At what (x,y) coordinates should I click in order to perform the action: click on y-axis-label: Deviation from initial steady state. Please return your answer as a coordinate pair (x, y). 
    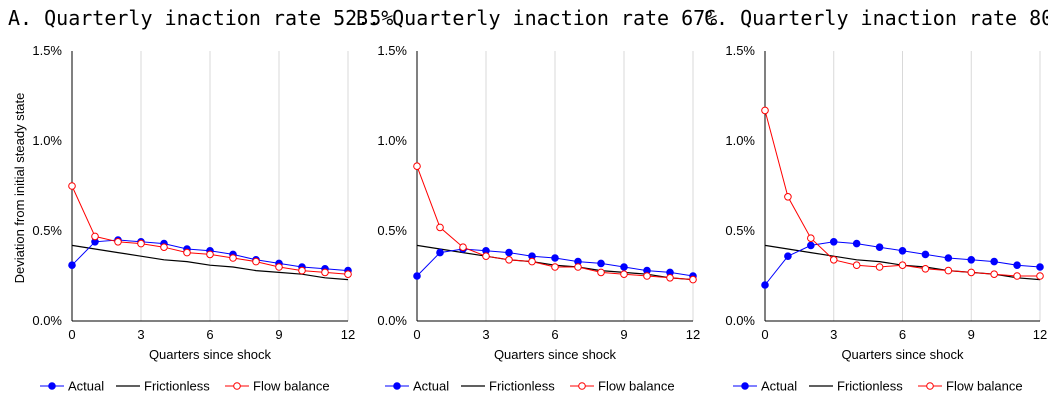
    Looking at the image, I should click on (19, 188).